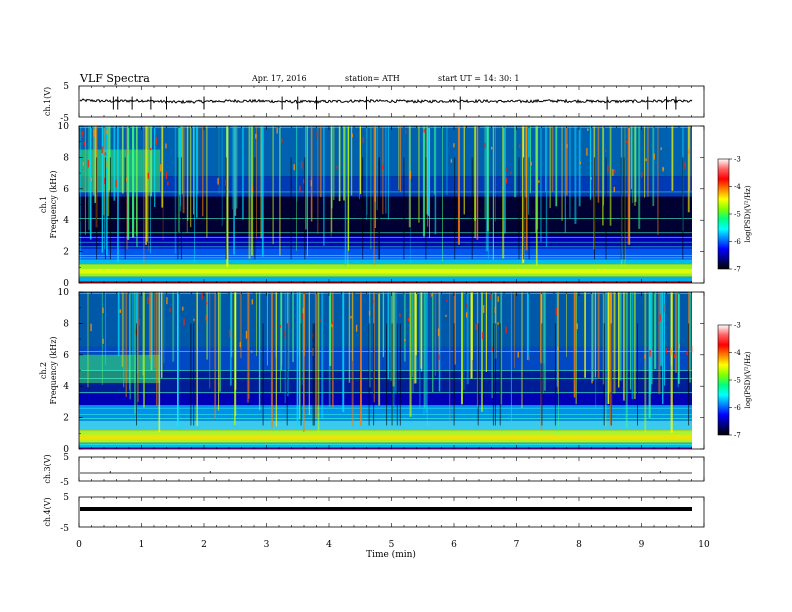 The height and width of the screenshot is (612, 792). Describe the element at coordinates (64, 119) in the screenshot. I see `y-tick-label: -5` at that location.